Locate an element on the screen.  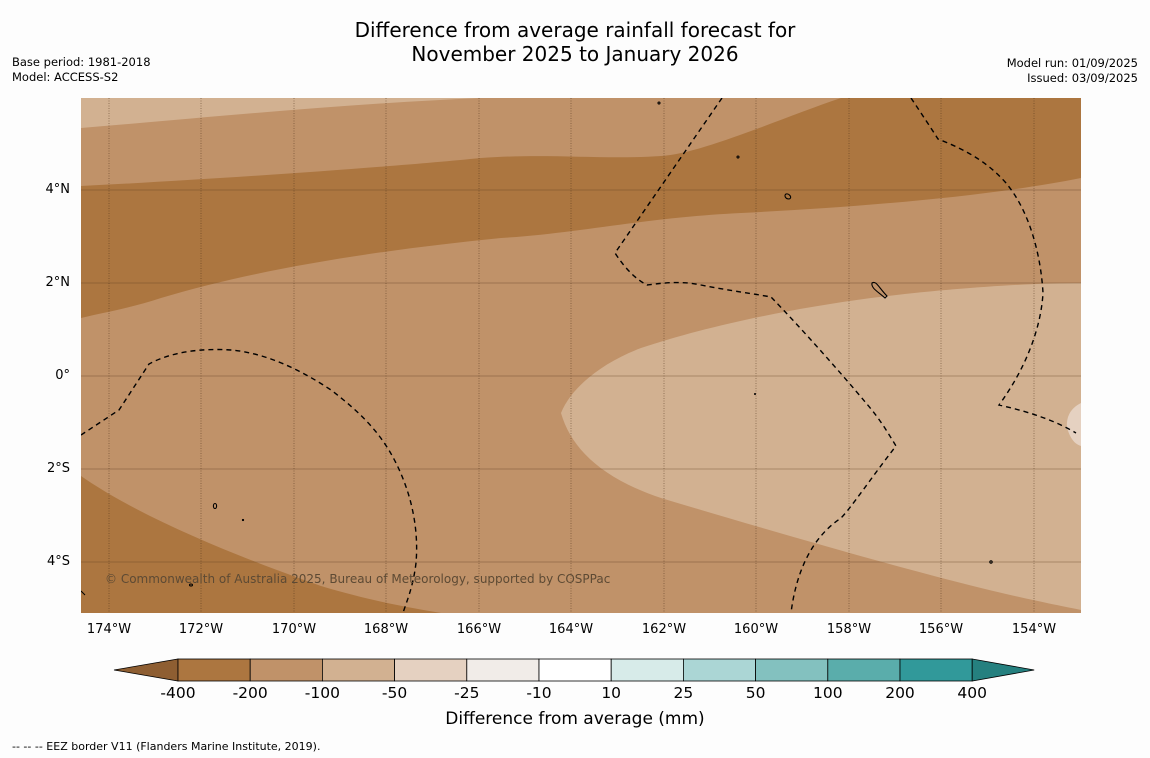
colorbar-tick-label: -100 is located at coordinates (322, 693).